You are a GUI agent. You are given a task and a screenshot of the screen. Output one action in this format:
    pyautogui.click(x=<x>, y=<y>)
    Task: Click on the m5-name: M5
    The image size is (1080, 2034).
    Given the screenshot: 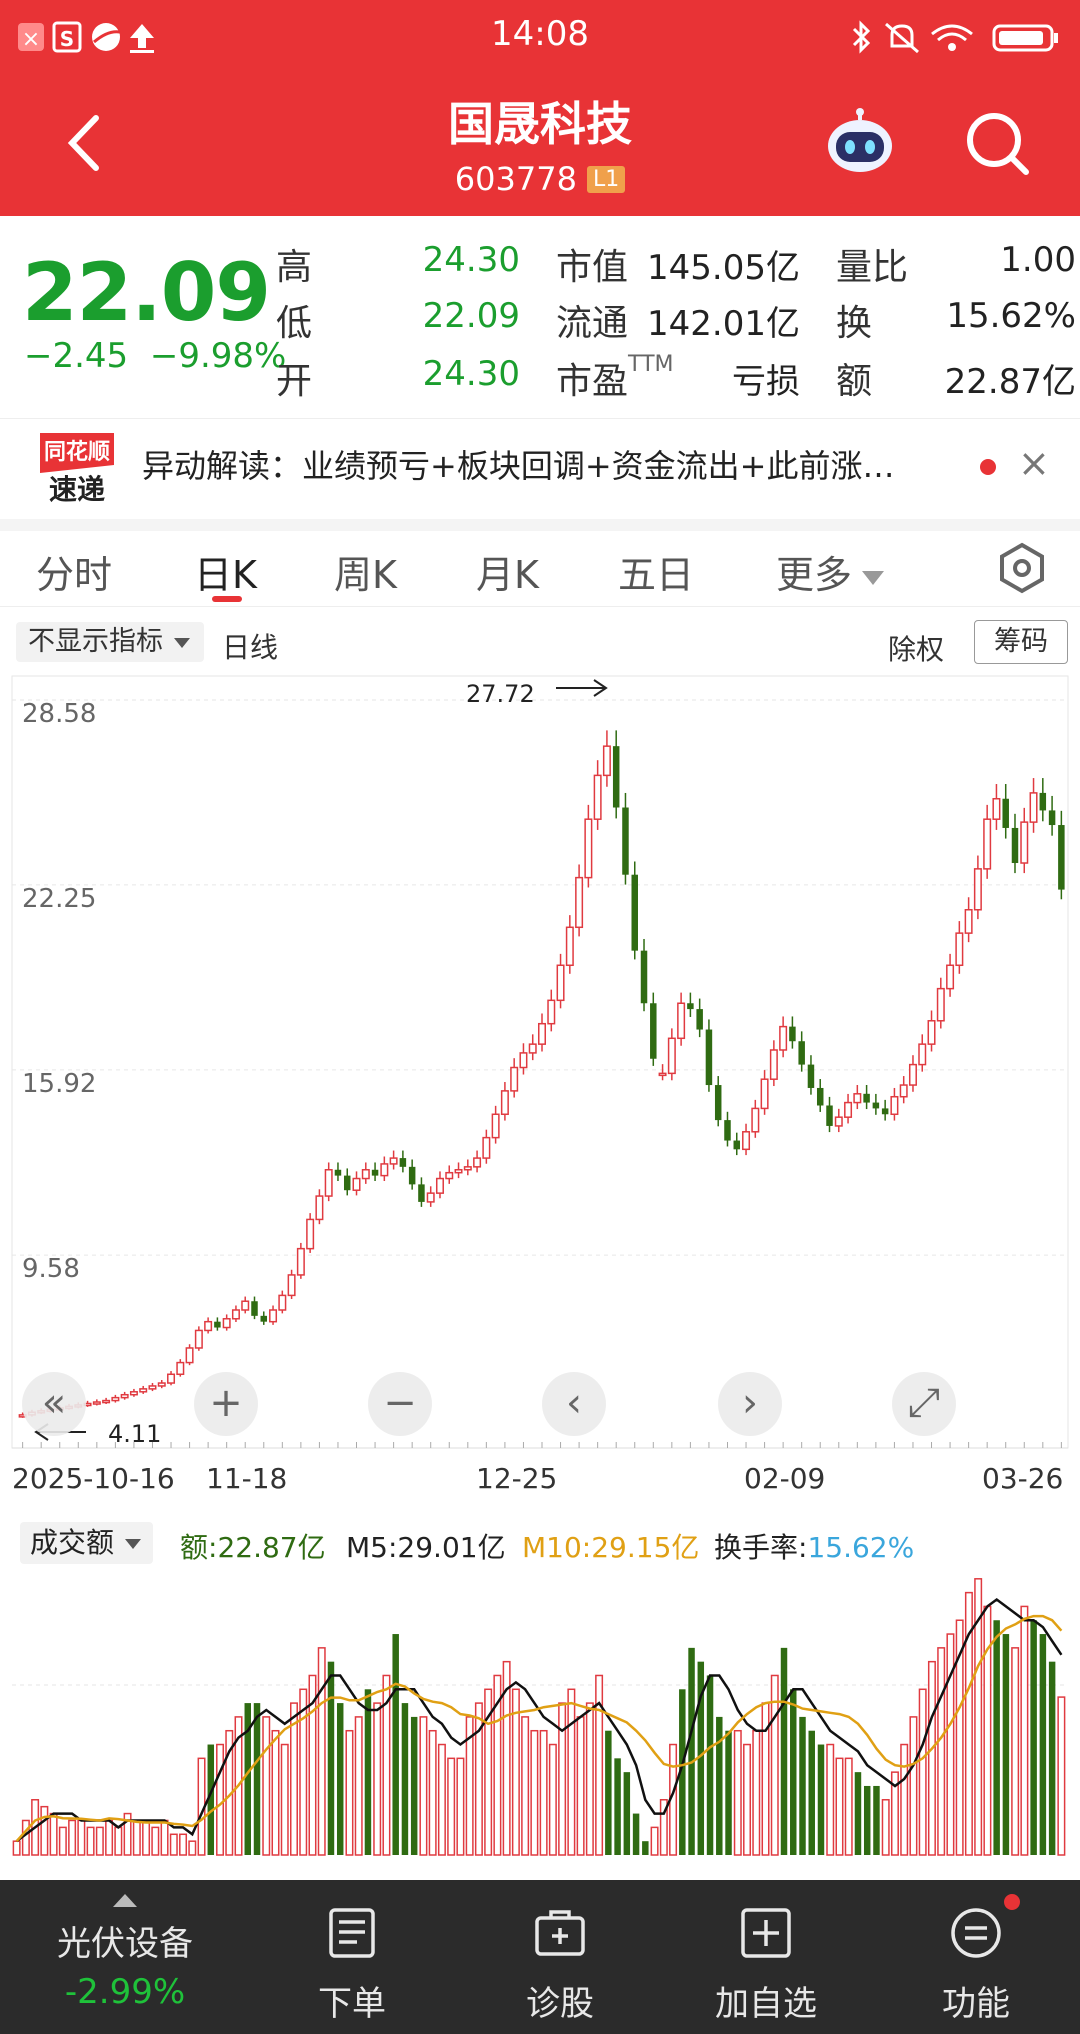 What is the action you would take?
    pyautogui.click(x=367, y=1547)
    